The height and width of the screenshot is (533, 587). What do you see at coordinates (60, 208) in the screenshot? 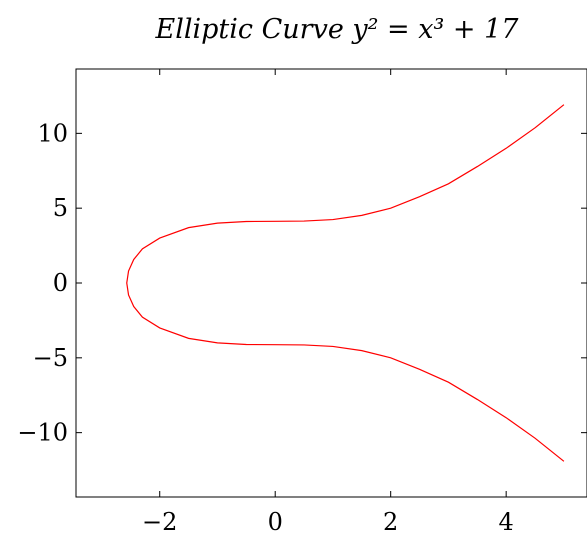
I see `y-tick-label: 5` at bounding box center [60, 208].